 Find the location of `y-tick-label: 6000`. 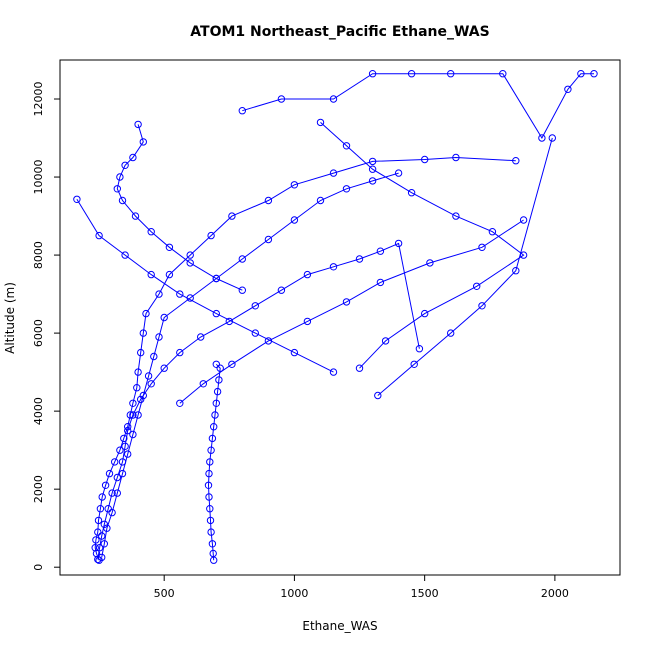

y-tick-label: 6000 is located at coordinates (38, 333).